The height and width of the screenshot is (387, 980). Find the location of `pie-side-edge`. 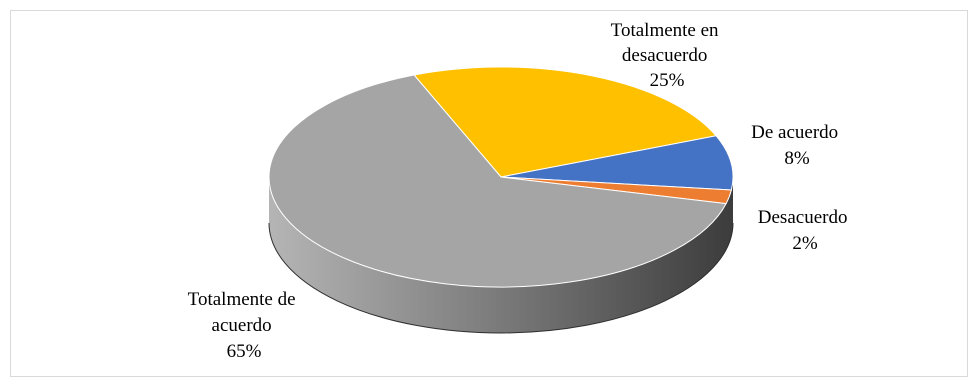

pie-side-edge is located at coordinates (501, 278).